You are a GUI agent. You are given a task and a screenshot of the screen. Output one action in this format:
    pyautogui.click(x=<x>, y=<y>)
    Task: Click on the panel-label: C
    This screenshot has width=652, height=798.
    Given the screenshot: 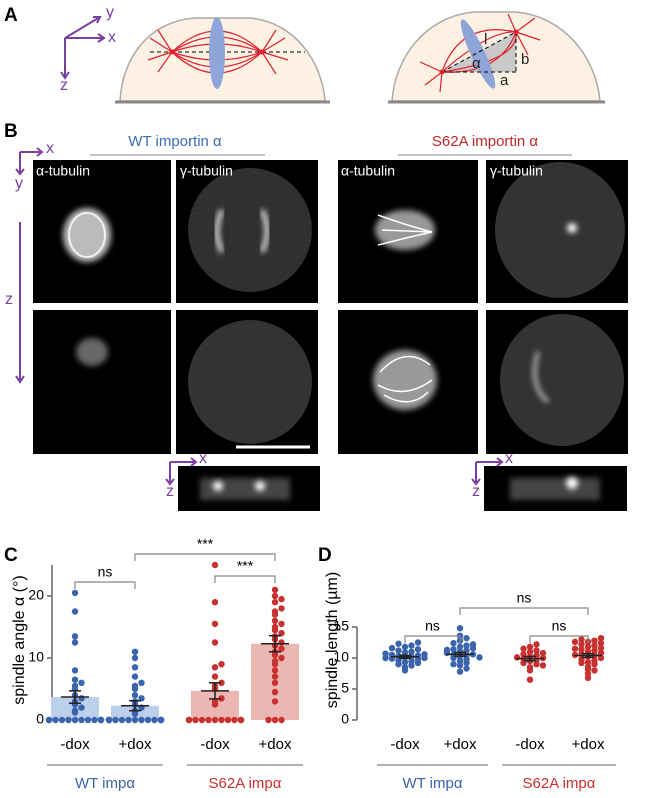 What is the action you would take?
    pyautogui.click(x=11, y=555)
    